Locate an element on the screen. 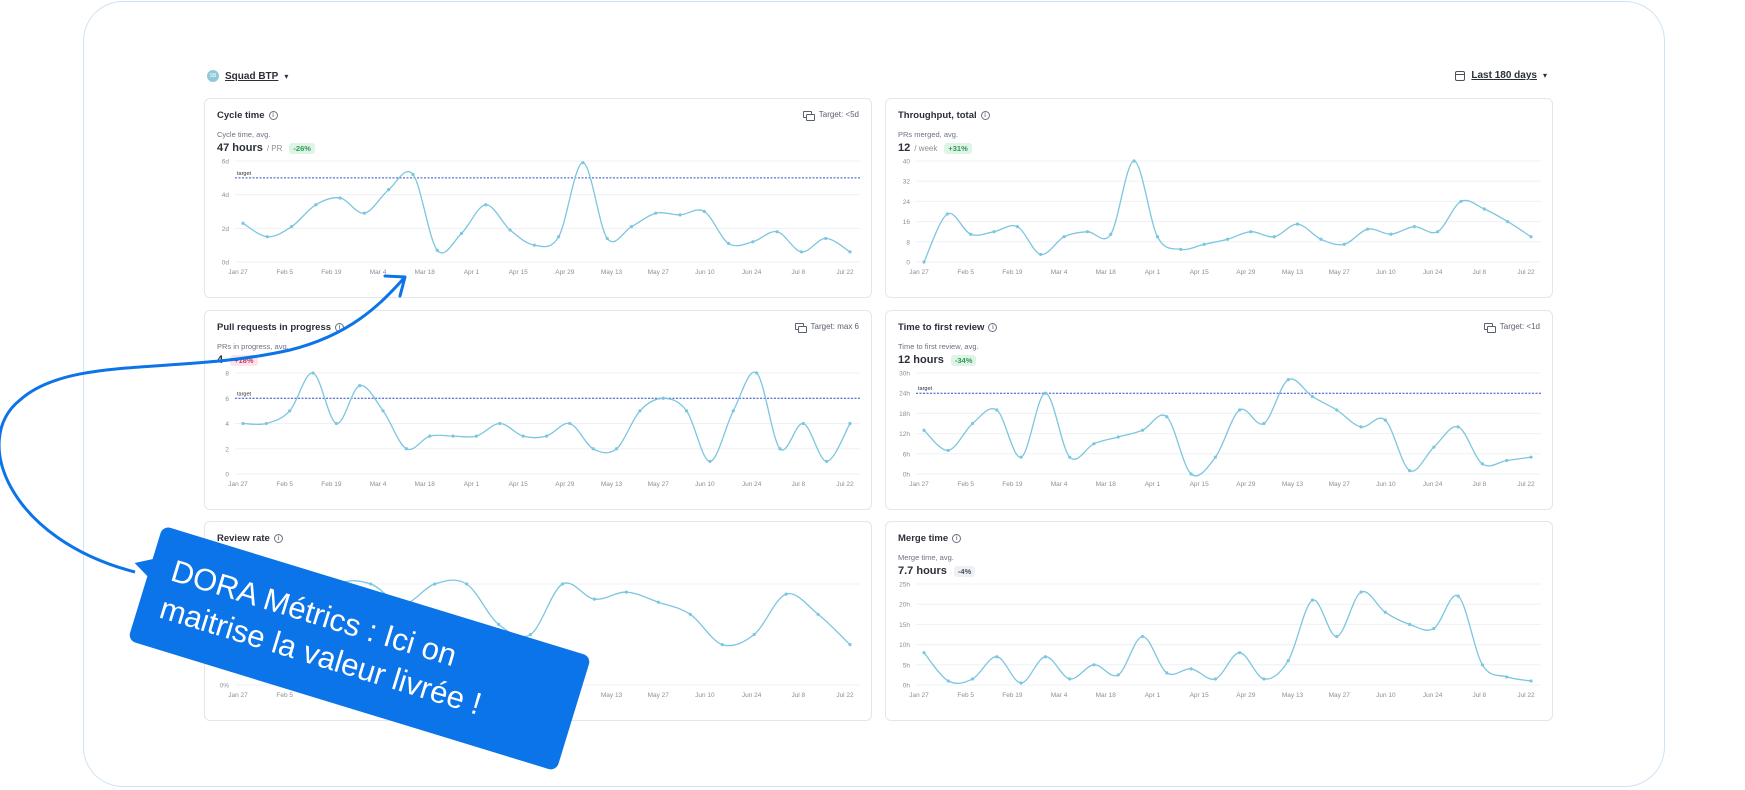 Image resolution: width=1745 pixels, height=790 pixels. date-range-label: Last 180 days is located at coordinates (1504, 75).